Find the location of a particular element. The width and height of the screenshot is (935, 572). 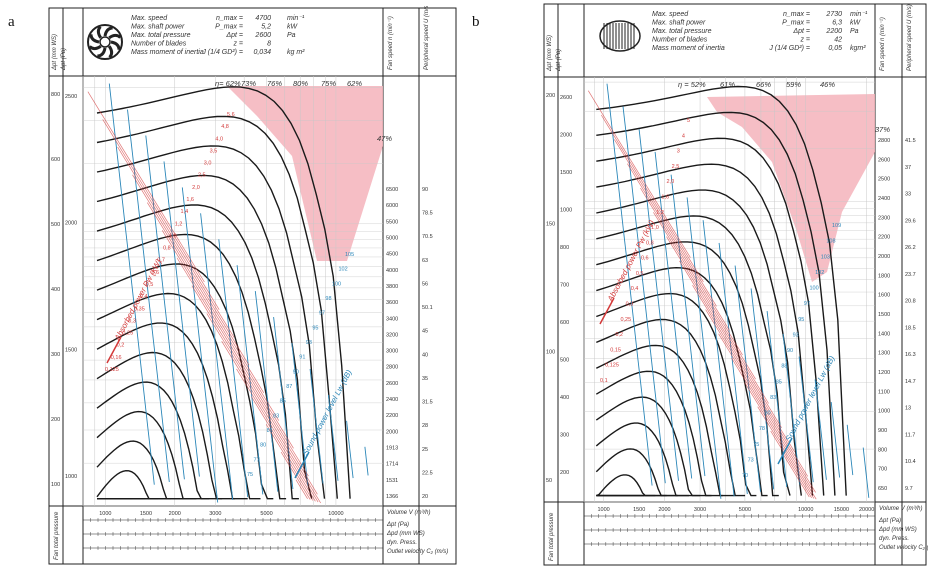

sound-value-label: 87 is located at coordinates (289, 387).